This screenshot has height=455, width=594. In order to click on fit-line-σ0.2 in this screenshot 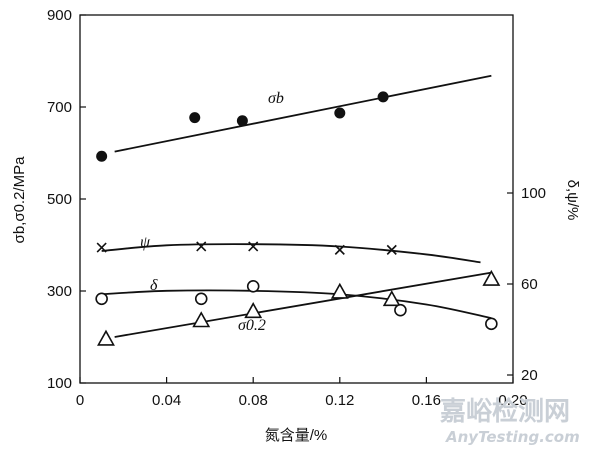, I will do `click(303, 304)`.